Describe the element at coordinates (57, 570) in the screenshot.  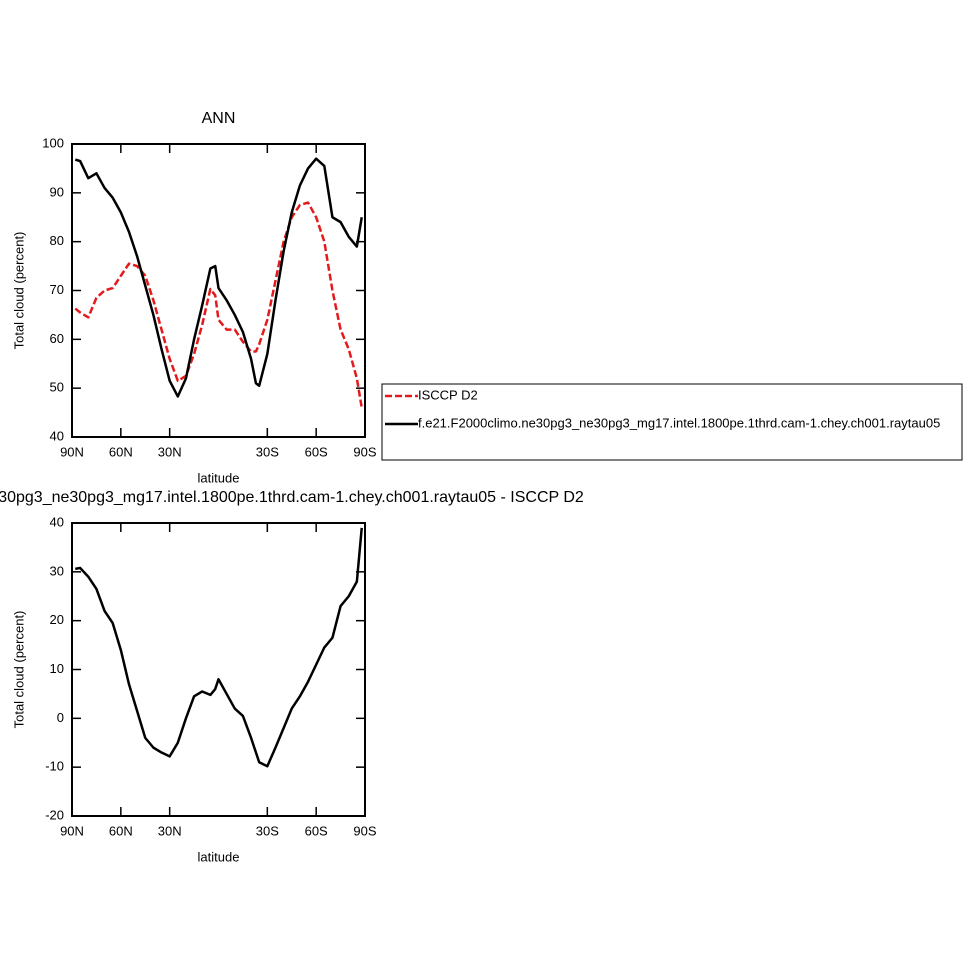
I see `y-tick-label: 30` at that location.